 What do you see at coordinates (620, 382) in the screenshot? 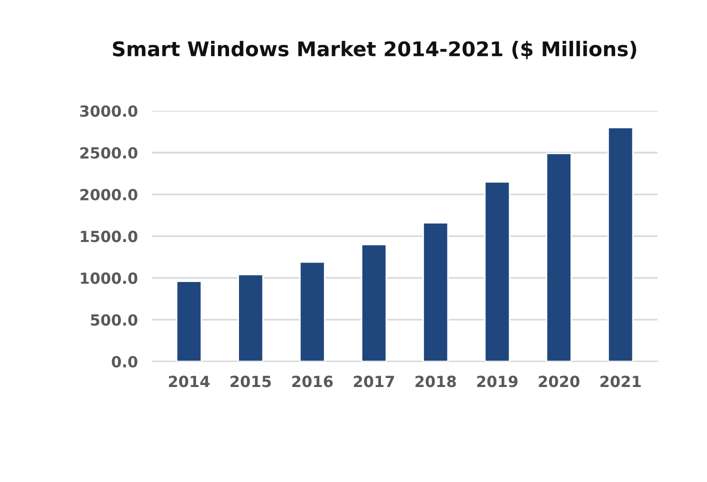
I see `x-tick-label: 2021` at bounding box center [620, 382].